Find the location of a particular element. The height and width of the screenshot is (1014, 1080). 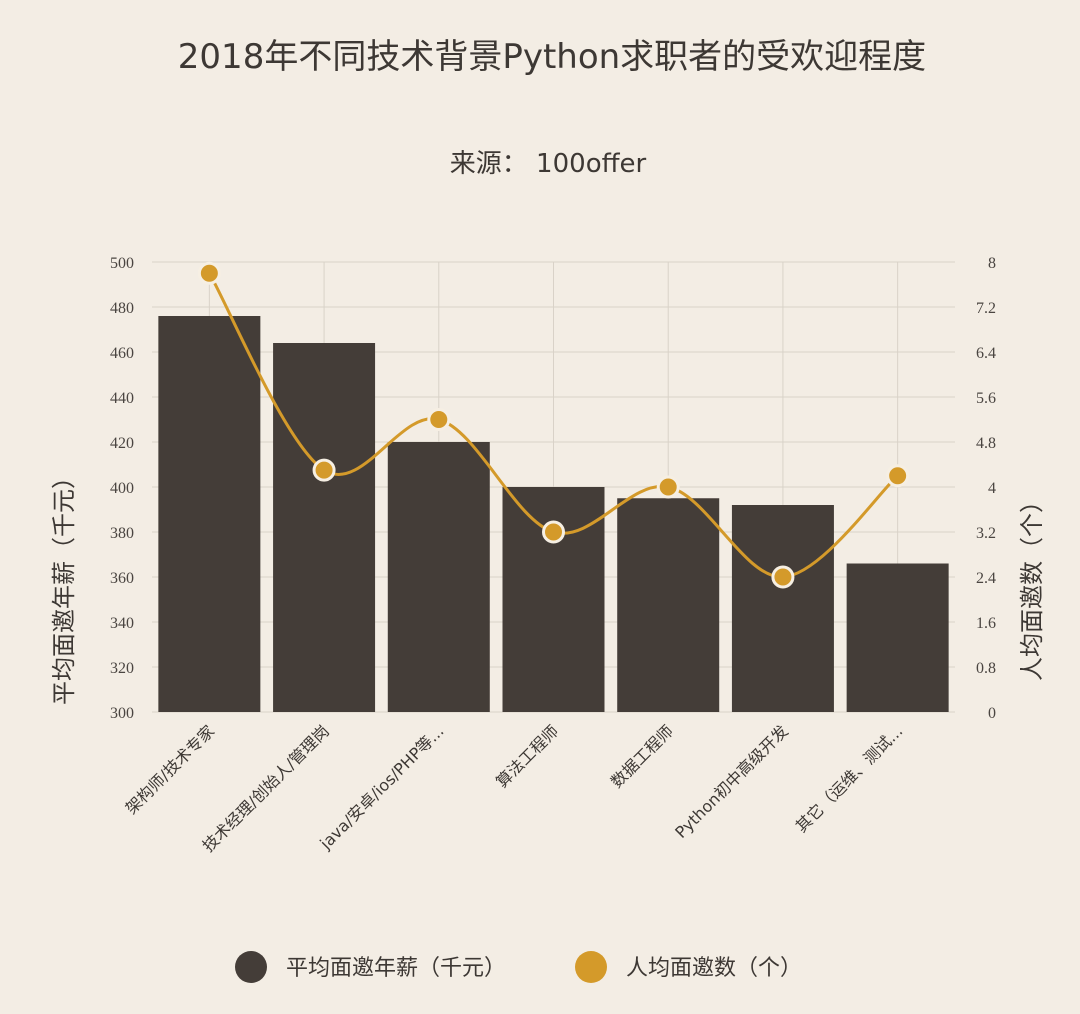

y2-tick-label: 5.6 is located at coordinates (986, 398).